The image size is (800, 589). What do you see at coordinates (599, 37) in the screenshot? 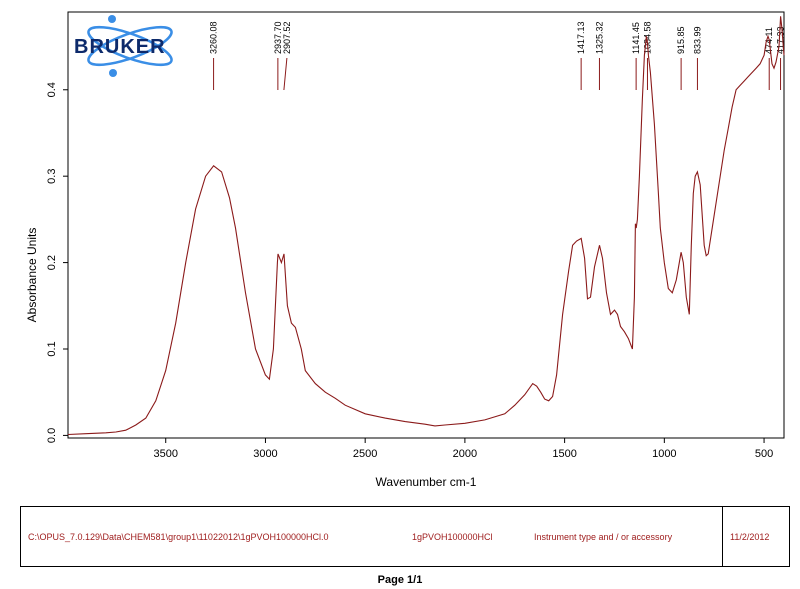
I see `peak-label: 1325.32` at bounding box center [599, 37].